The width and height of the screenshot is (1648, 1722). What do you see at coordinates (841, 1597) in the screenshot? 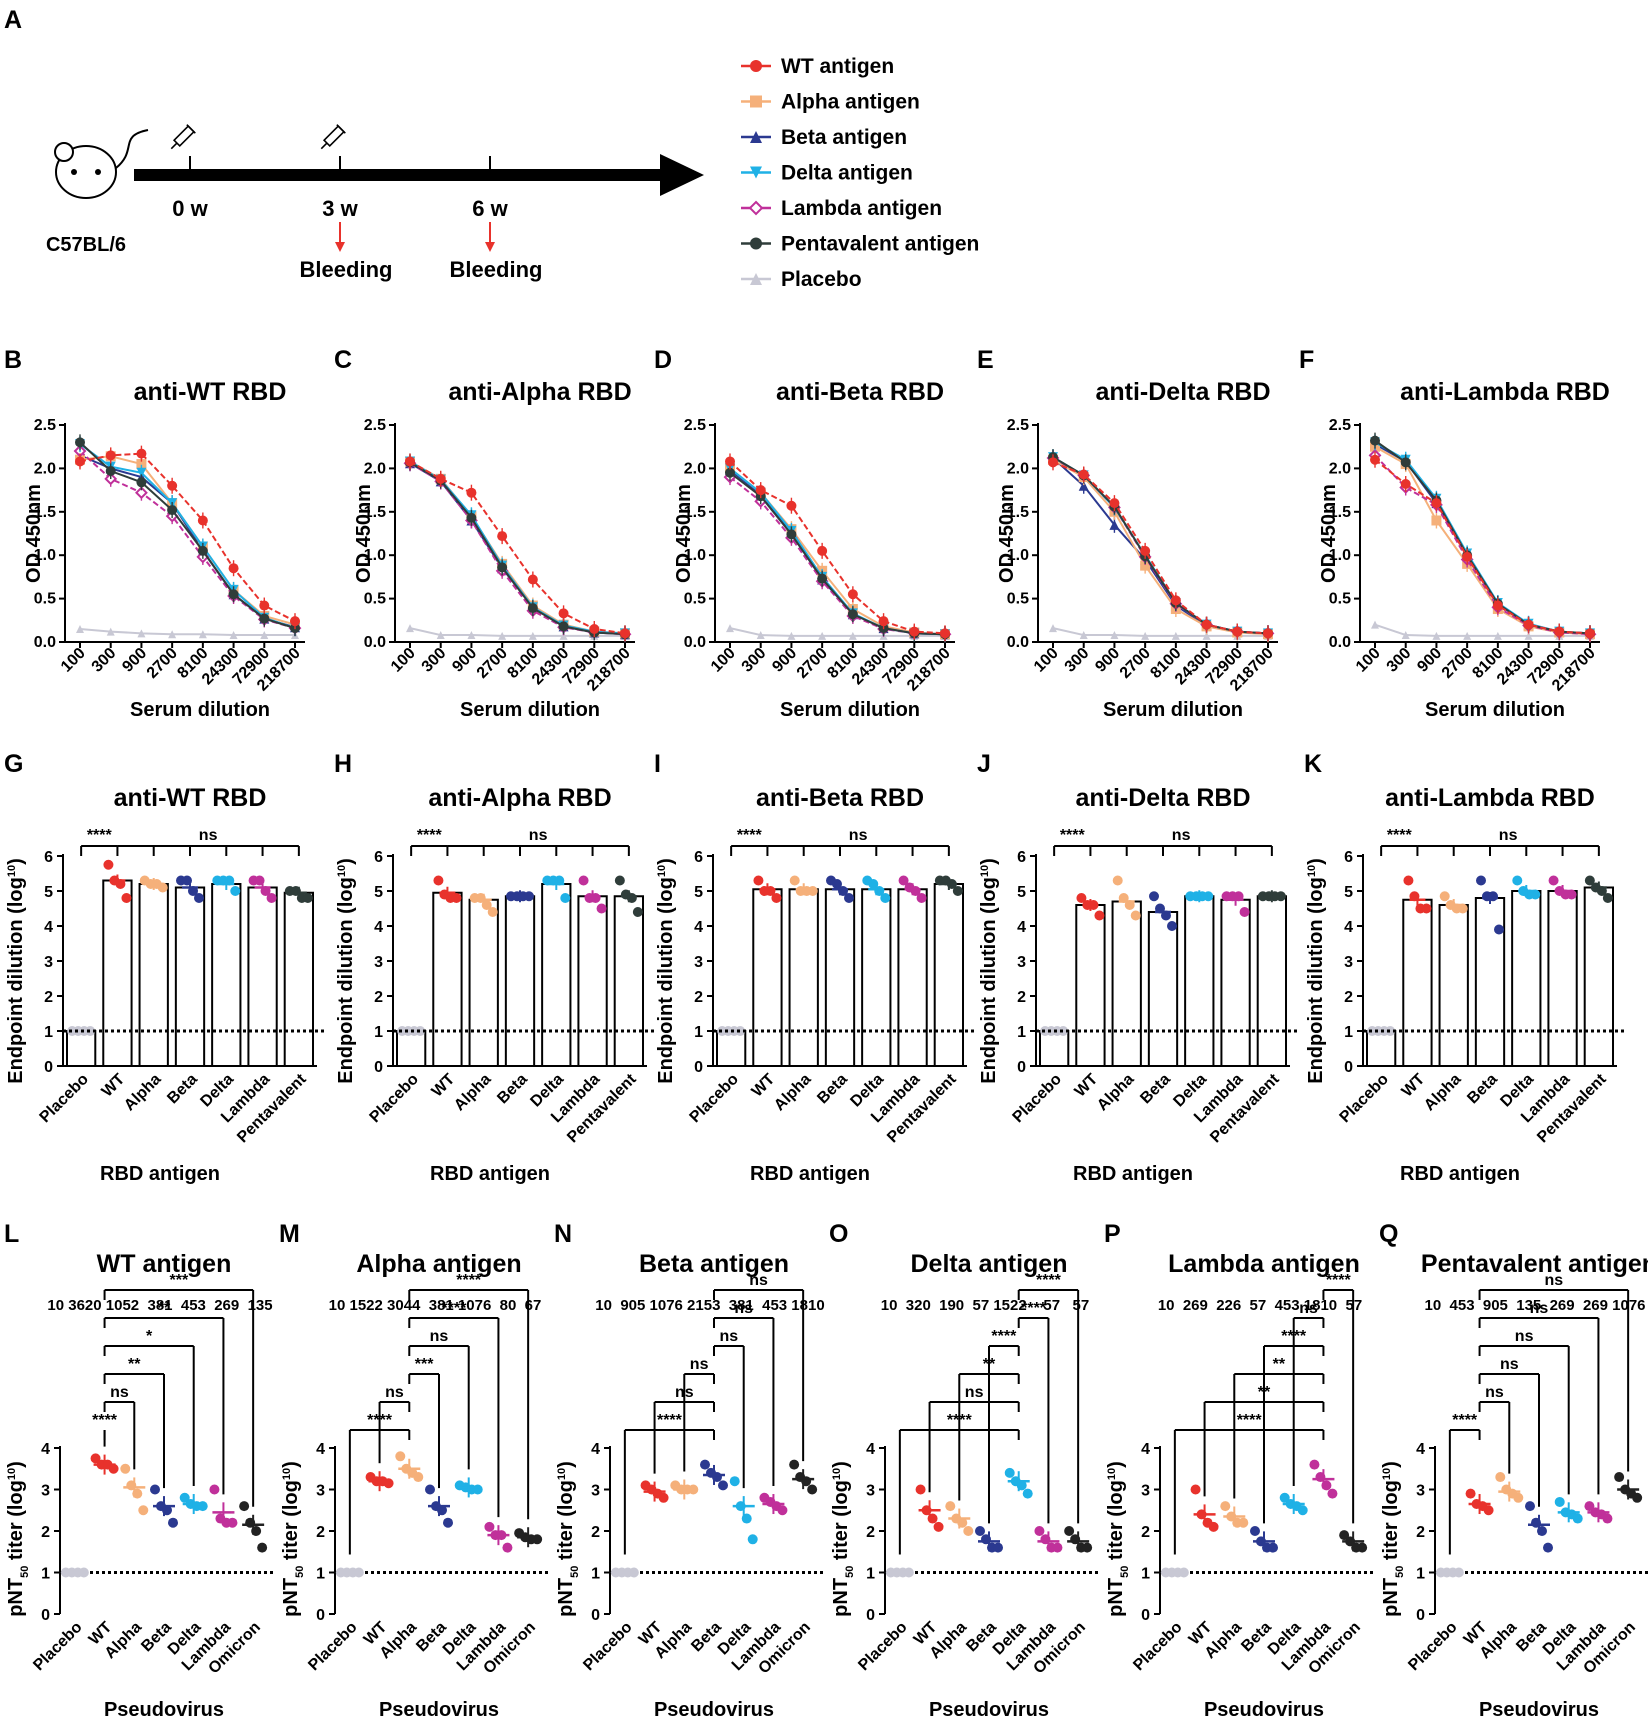
I see `y-axis-title-a: pNT` at bounding box center [841, 1597].